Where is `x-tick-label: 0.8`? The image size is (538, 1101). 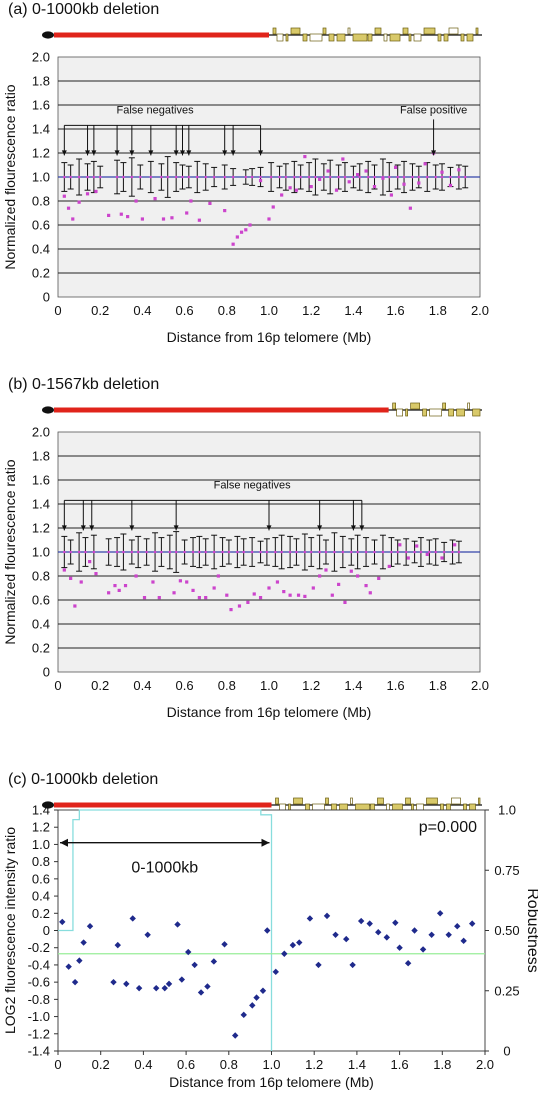
x-tick-label: 0.8 is located at coordinates (227, 310).